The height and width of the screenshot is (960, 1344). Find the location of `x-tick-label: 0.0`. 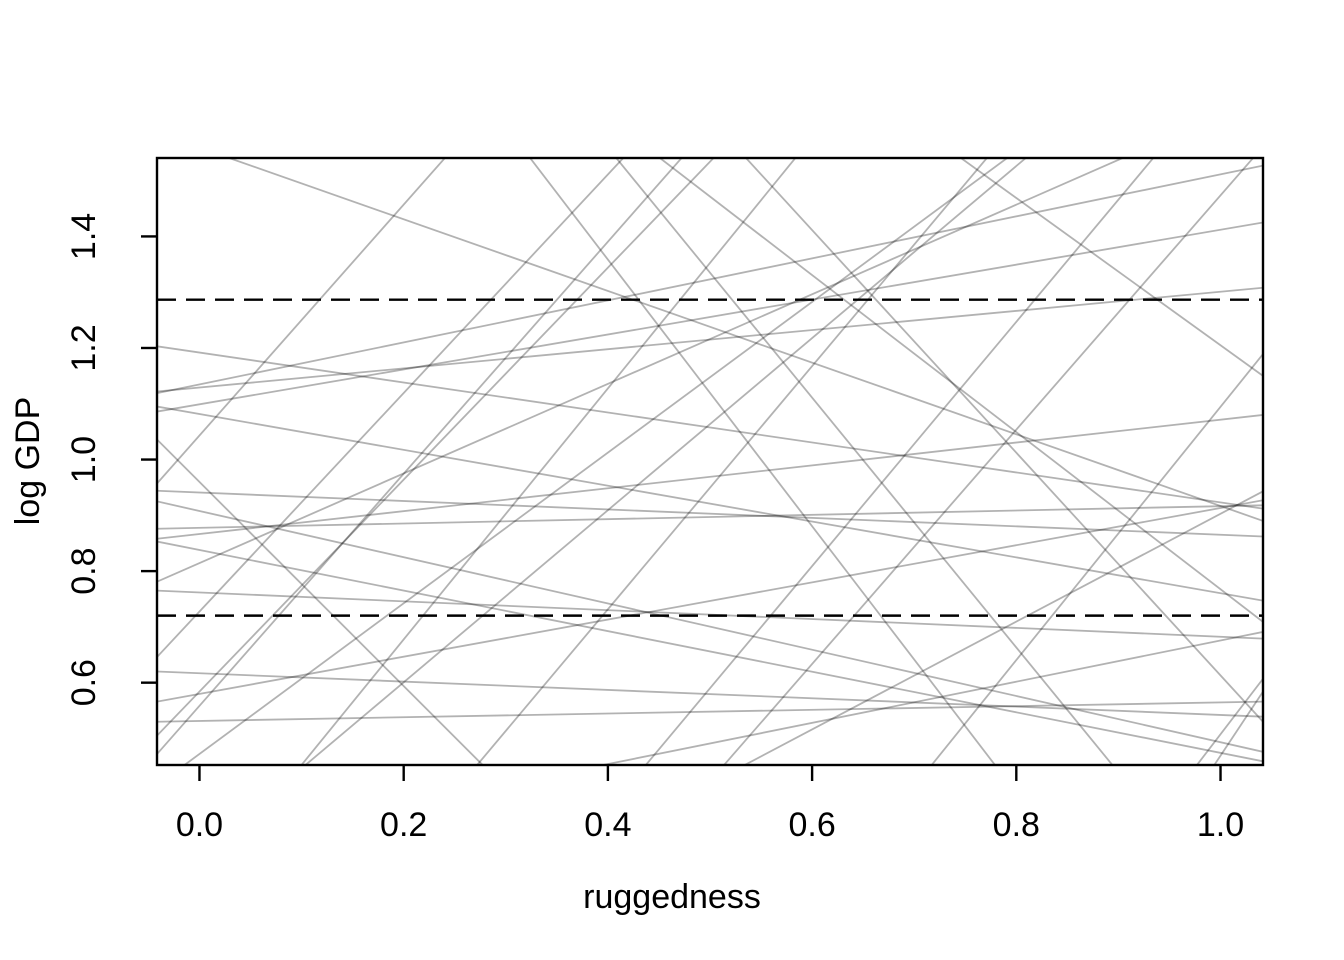

x-tick-label: 0.0 is located at coordinates (199, 825).